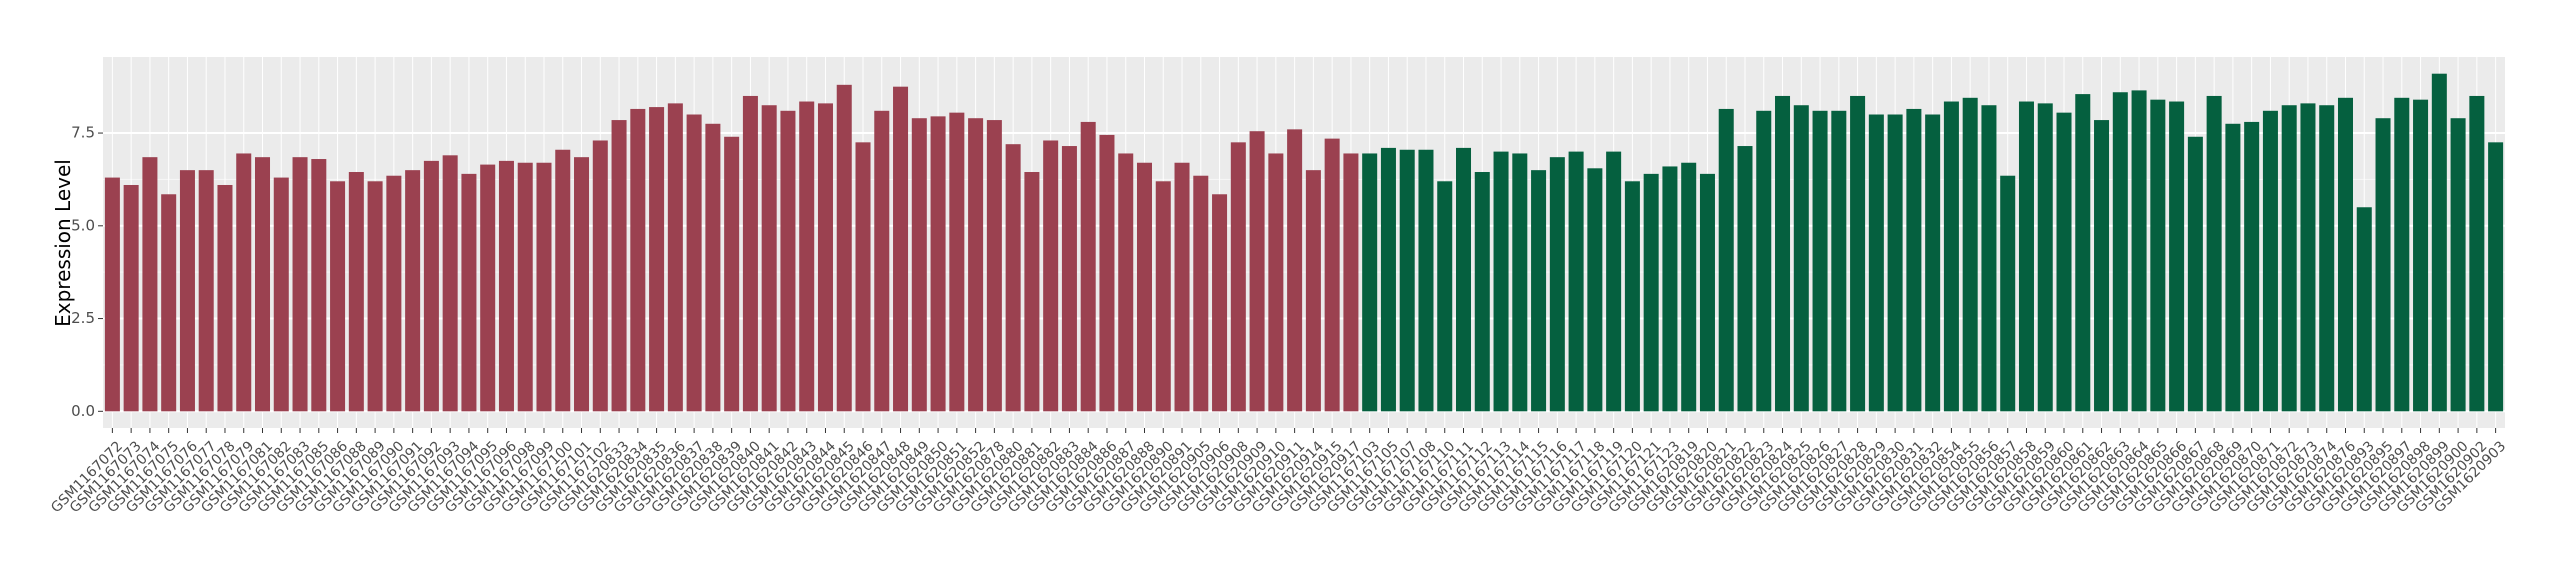  I want to click on y-tick-label: 0.0, so click(83, 411).